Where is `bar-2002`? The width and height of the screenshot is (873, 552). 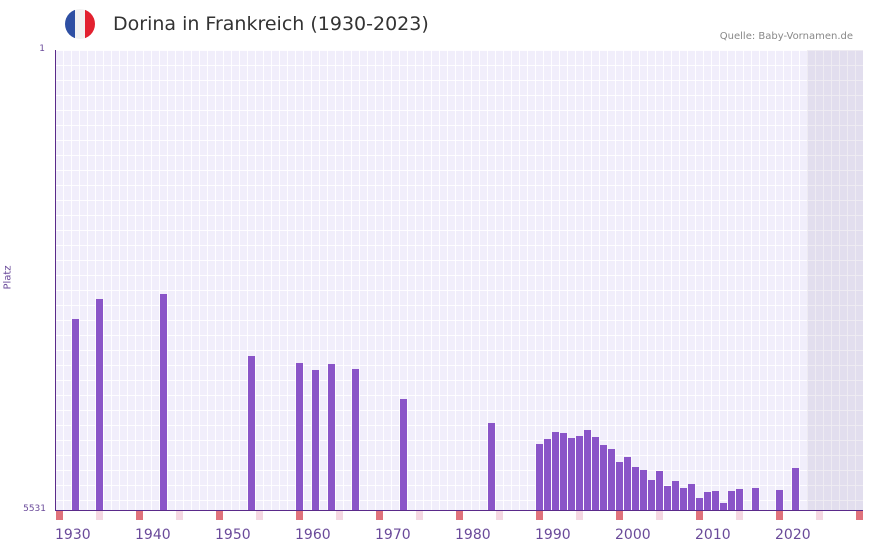
bar-2002 is located at coordinates (635, 488).